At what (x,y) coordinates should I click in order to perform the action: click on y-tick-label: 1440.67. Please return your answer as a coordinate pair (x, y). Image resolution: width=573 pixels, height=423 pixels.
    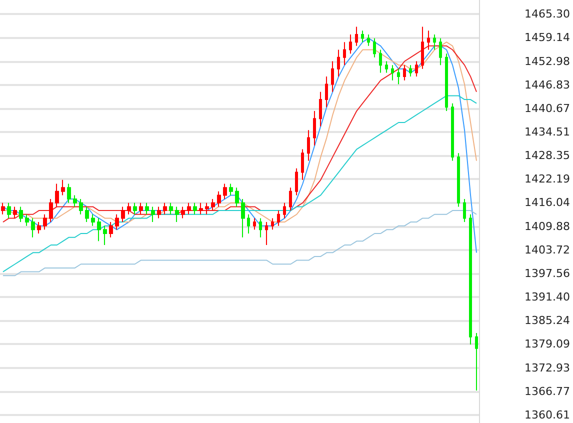
    Looking at the image, I should click on (547, 108).